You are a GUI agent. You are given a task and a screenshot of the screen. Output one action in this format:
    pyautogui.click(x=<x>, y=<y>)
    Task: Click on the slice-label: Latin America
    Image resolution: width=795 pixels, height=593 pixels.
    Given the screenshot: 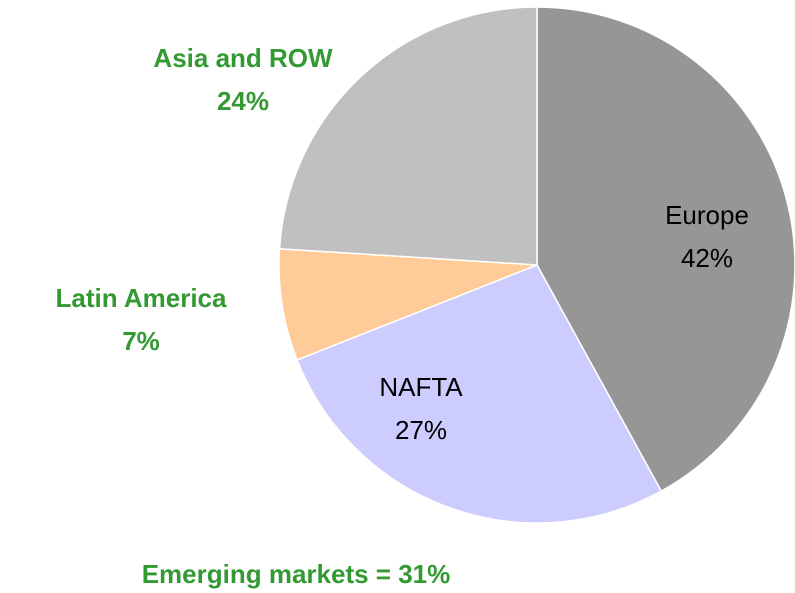 What is the action you would take?
    pyautogui.click(x=142, y=298)
    